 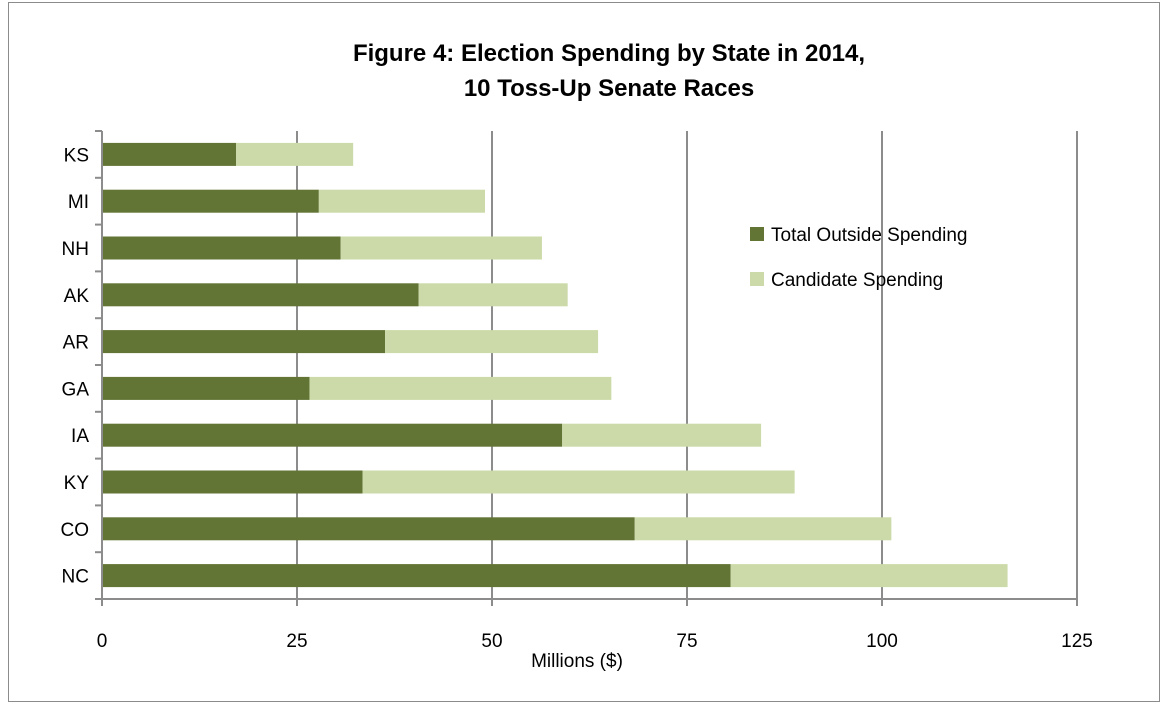 I want to click on bar-ar-total-outside-spending, so click(x=244, y=342).